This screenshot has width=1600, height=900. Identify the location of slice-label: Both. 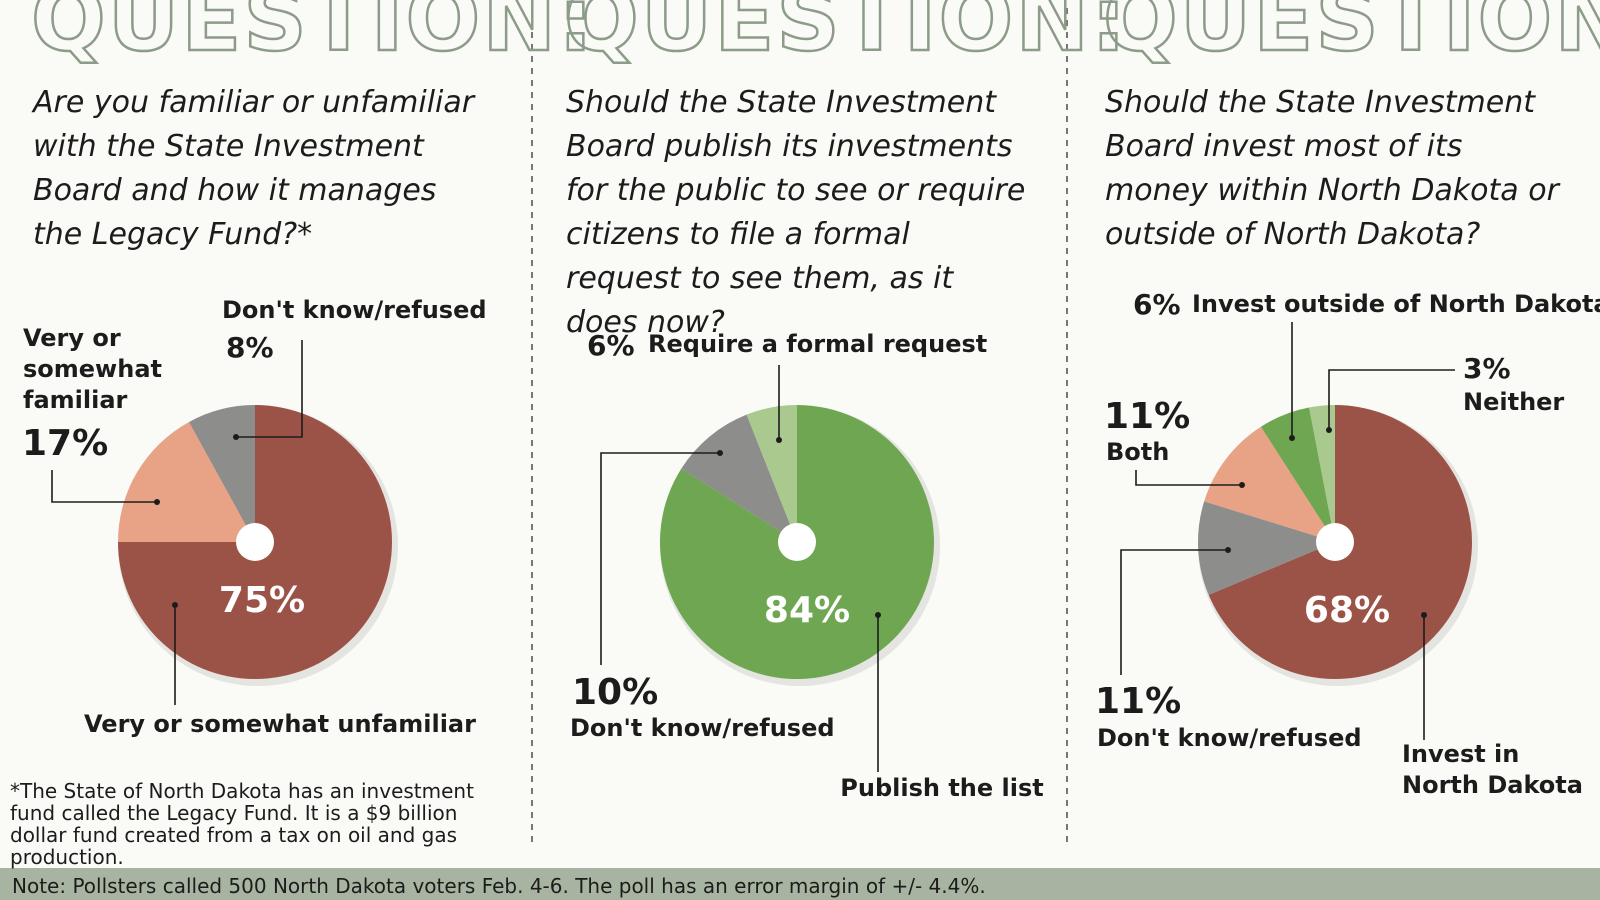
(1137, 452).